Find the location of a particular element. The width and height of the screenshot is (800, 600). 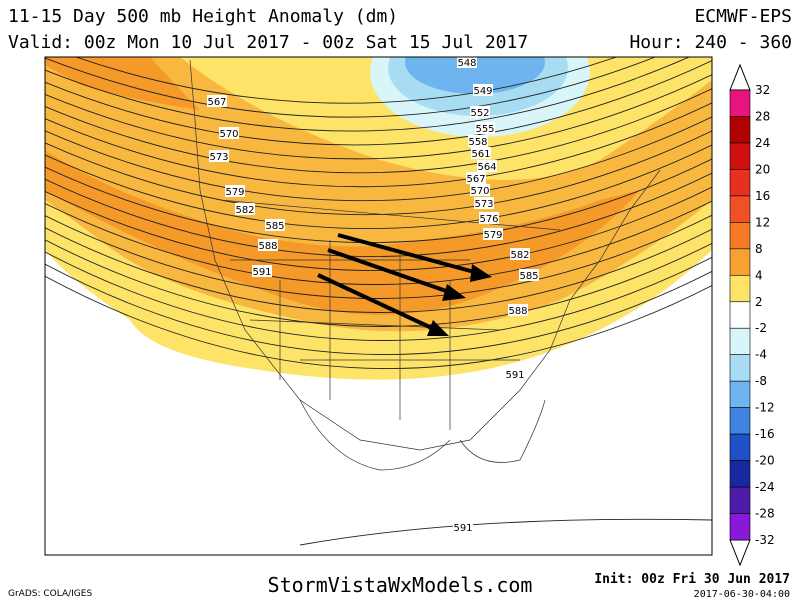

anomaly-8-12-west is located at coordinates (122, 83).